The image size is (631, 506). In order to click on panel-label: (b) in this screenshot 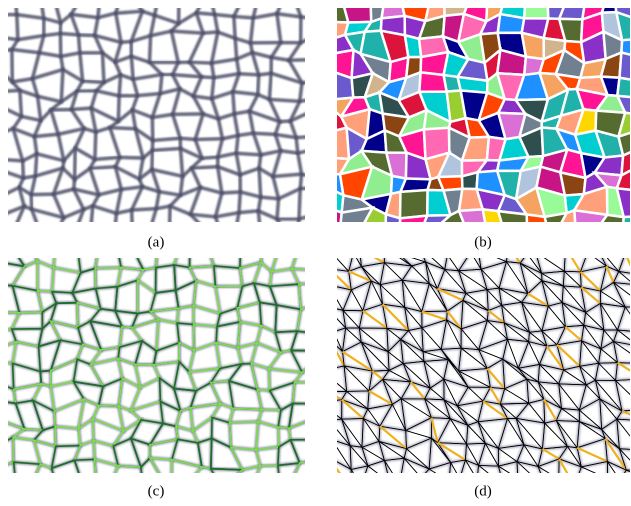, I will do `click(483, 242)`.